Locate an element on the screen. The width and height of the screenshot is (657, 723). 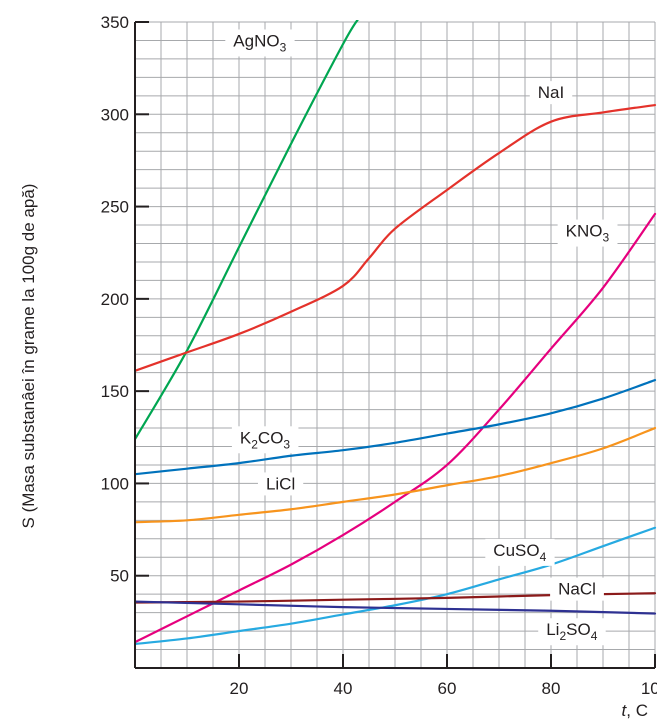
series-label-text: NaI is located at coordinates (551, 92).